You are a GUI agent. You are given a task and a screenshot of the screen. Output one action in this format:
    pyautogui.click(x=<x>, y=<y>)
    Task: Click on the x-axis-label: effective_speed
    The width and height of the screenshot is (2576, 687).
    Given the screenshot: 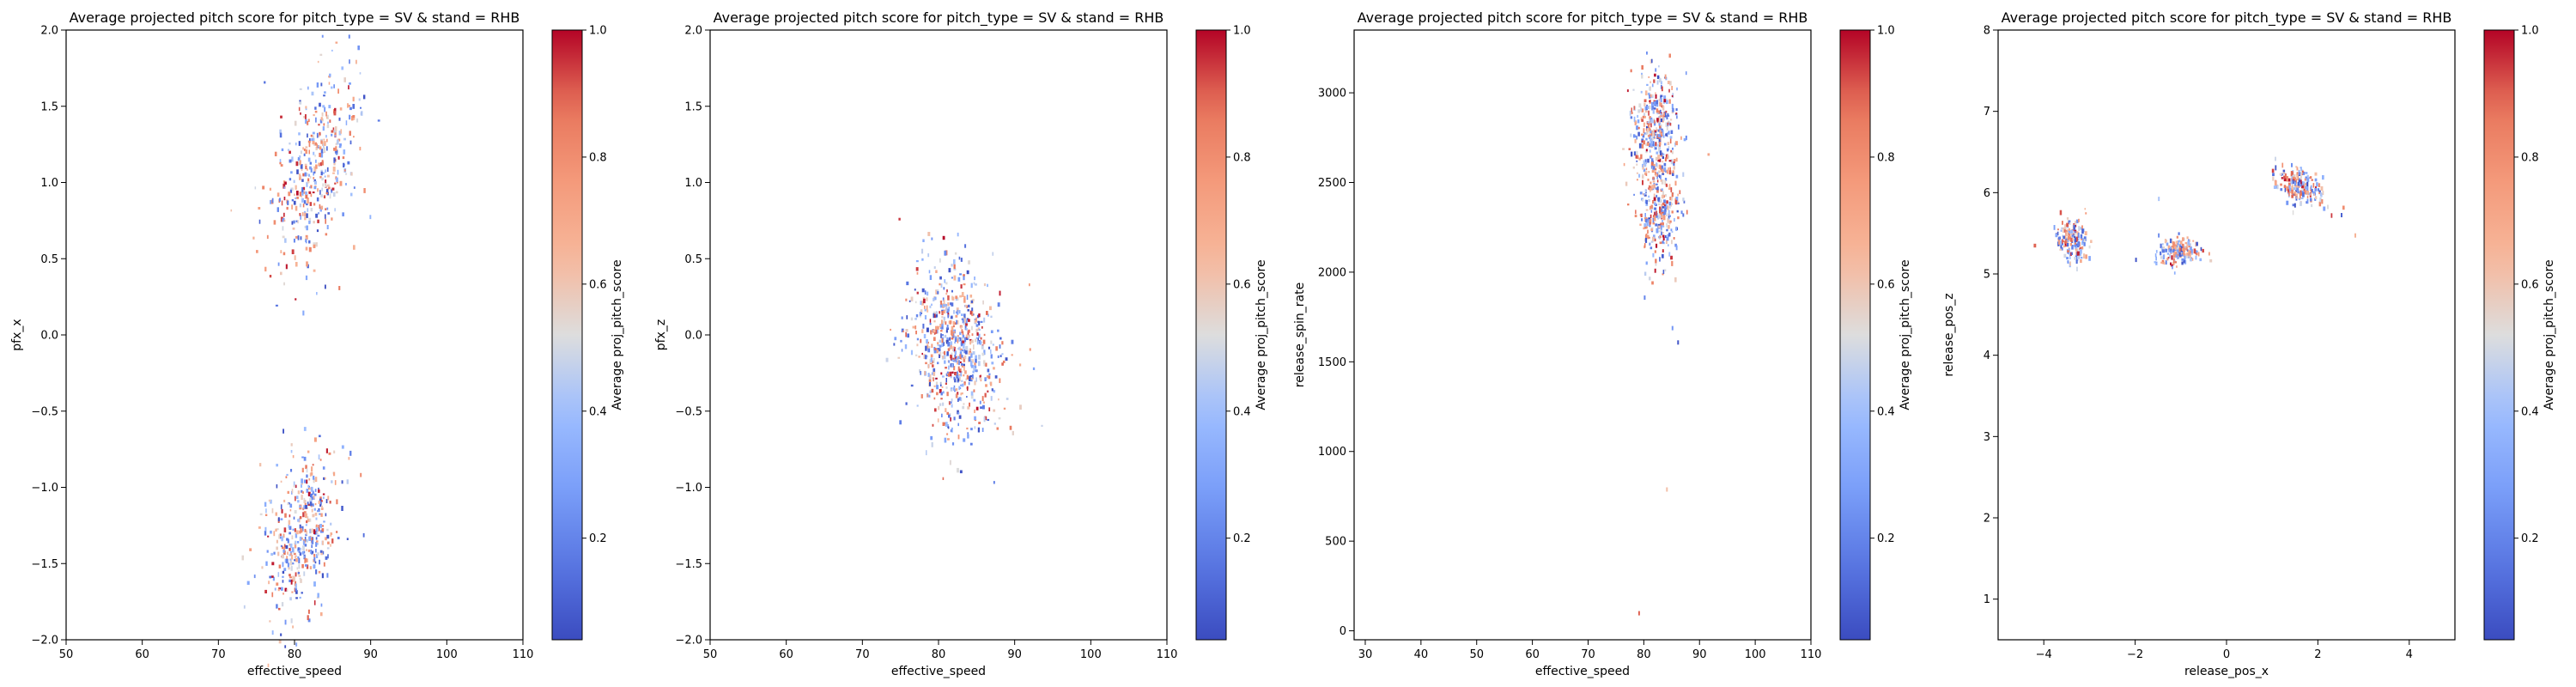 What is the action you would take?
    pyautogui.click(x=939, y=671)
    